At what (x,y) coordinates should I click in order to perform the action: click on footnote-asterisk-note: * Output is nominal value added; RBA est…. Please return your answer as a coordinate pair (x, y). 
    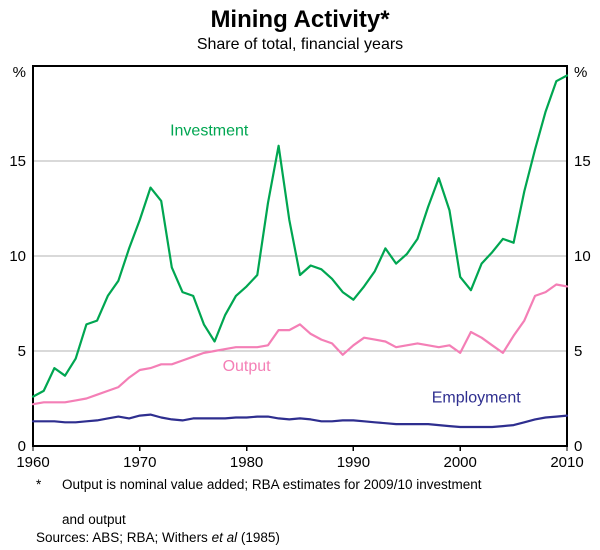
    Looking at the image, I should click on (313, 502).